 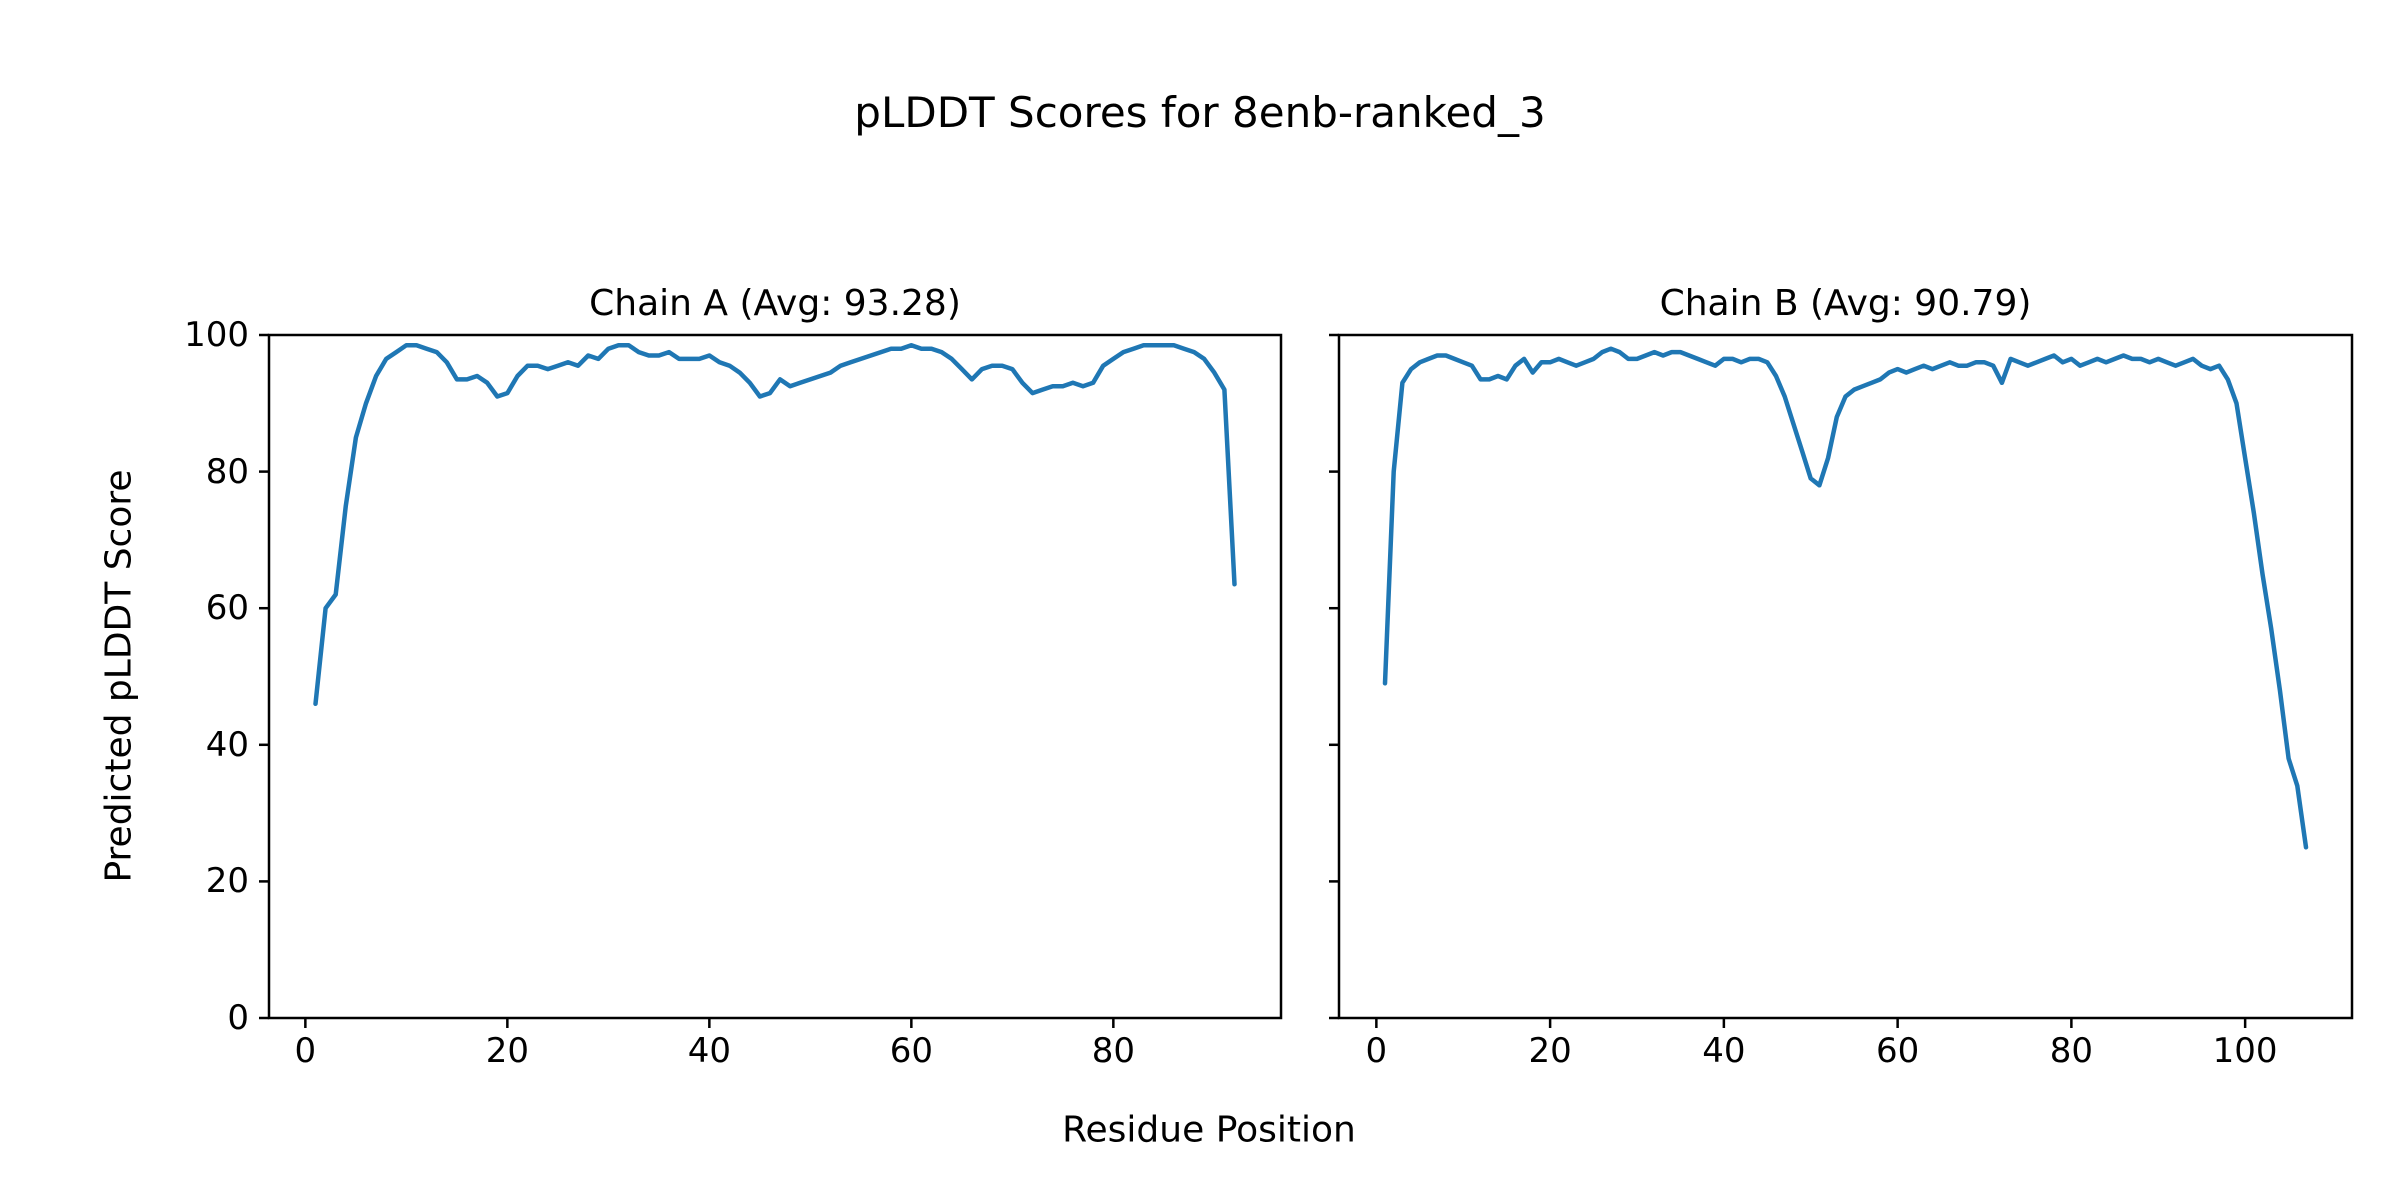 What do you see at coordinates (775, 524) in the screenshot?
I see `plddt-line-chain-a` at bounding box center [775, 524].